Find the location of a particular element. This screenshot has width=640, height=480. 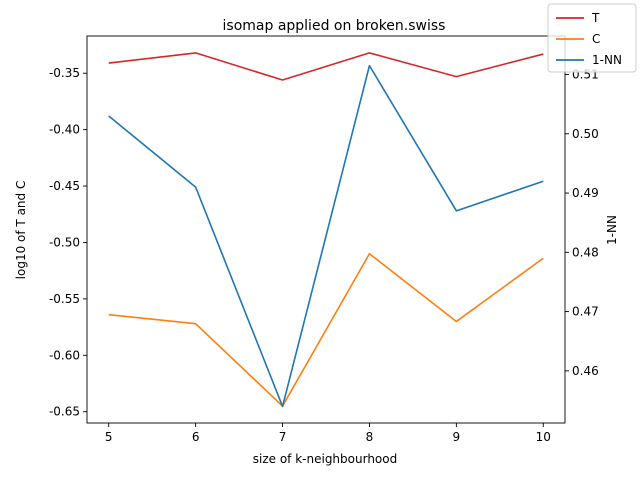

x-tick-label: 8 is located at coordinates (370, 437).